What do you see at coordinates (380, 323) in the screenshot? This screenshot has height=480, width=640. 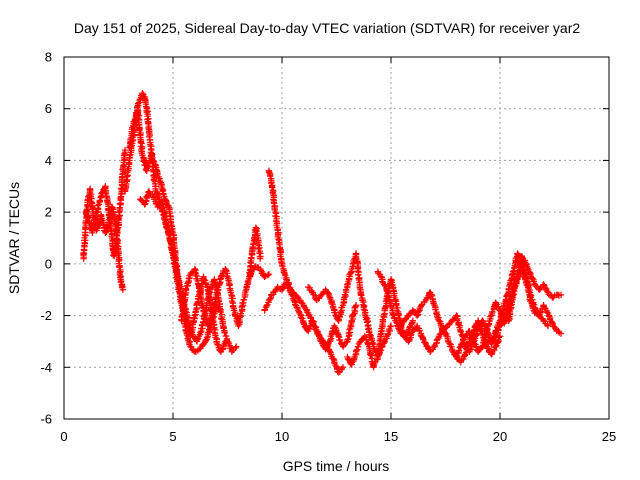 I see `series-sat-k` at bounding box center [380, 323].